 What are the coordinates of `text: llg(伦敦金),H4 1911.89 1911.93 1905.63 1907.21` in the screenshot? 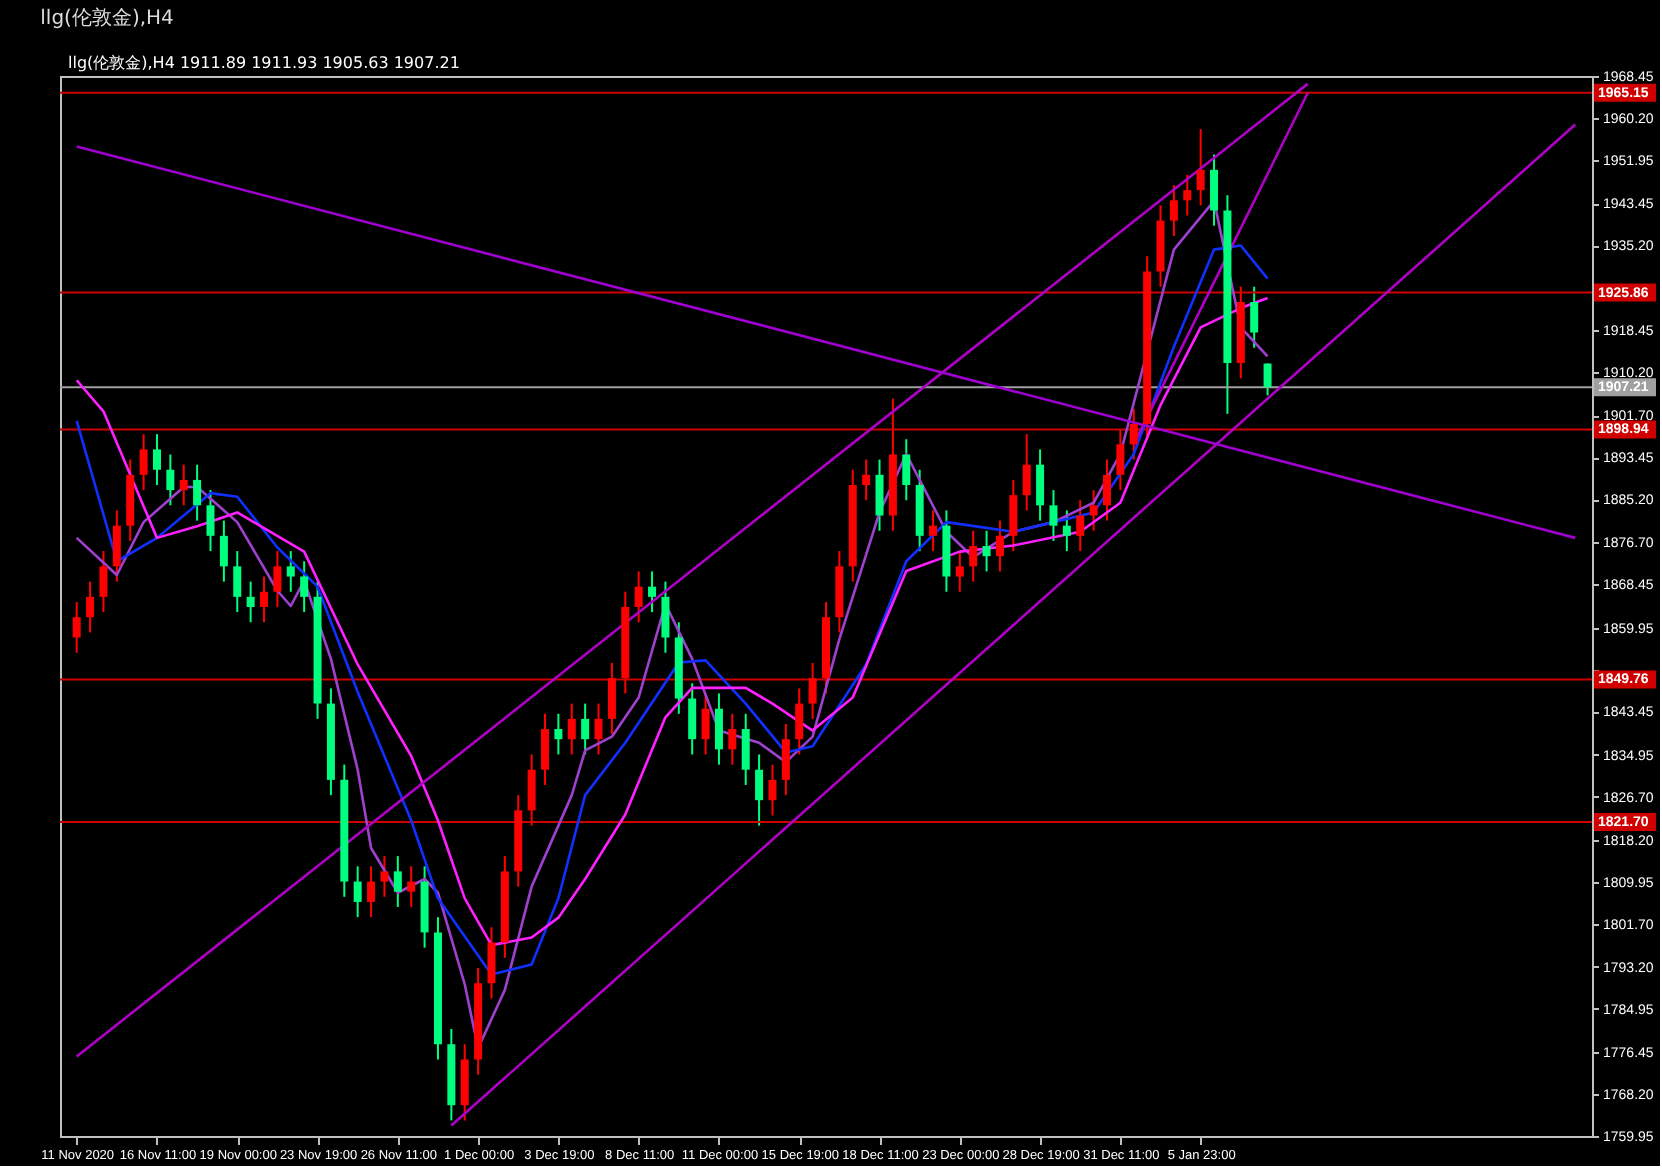 It's located at (264, 63).